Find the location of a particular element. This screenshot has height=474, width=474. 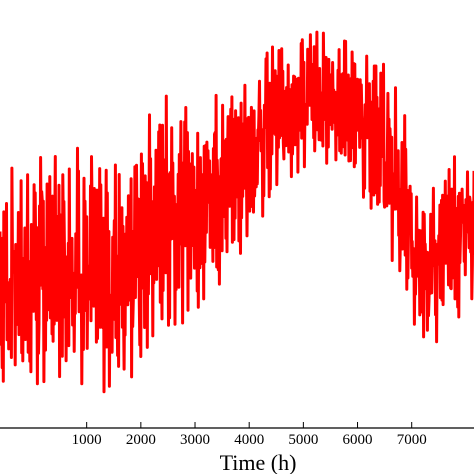

x-axis-label: Time (h) is located at coordinates (258, 462).